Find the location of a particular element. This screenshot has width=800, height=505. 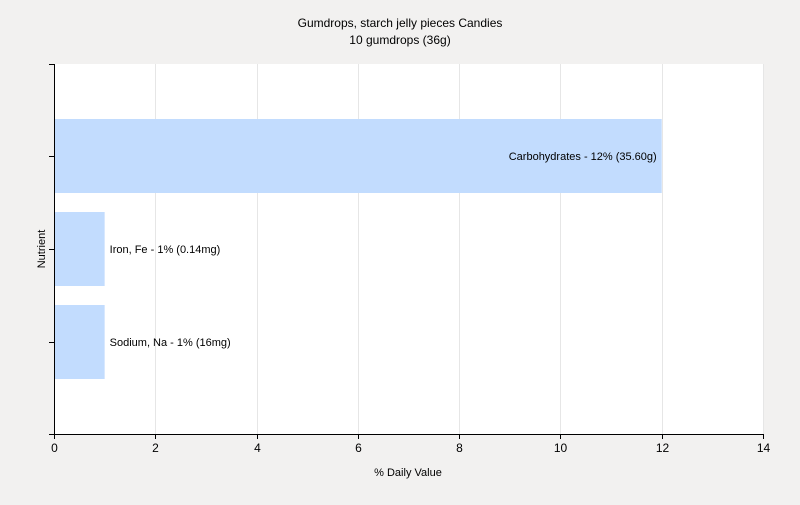

x-tick-label: 12 is located at coordinates (663, 448).